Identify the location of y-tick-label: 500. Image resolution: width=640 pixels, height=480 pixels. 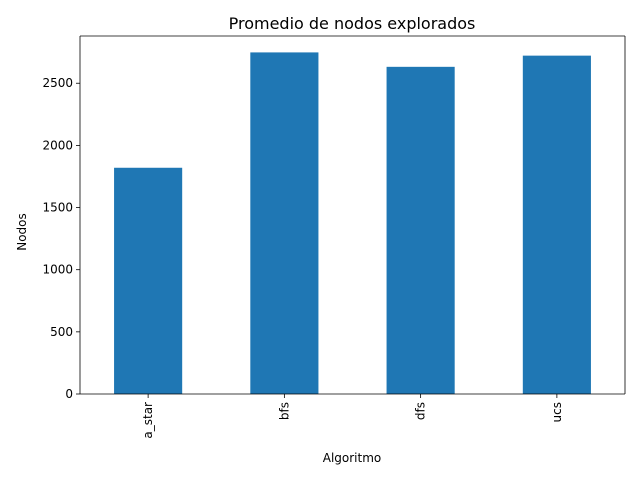
(61, 332).